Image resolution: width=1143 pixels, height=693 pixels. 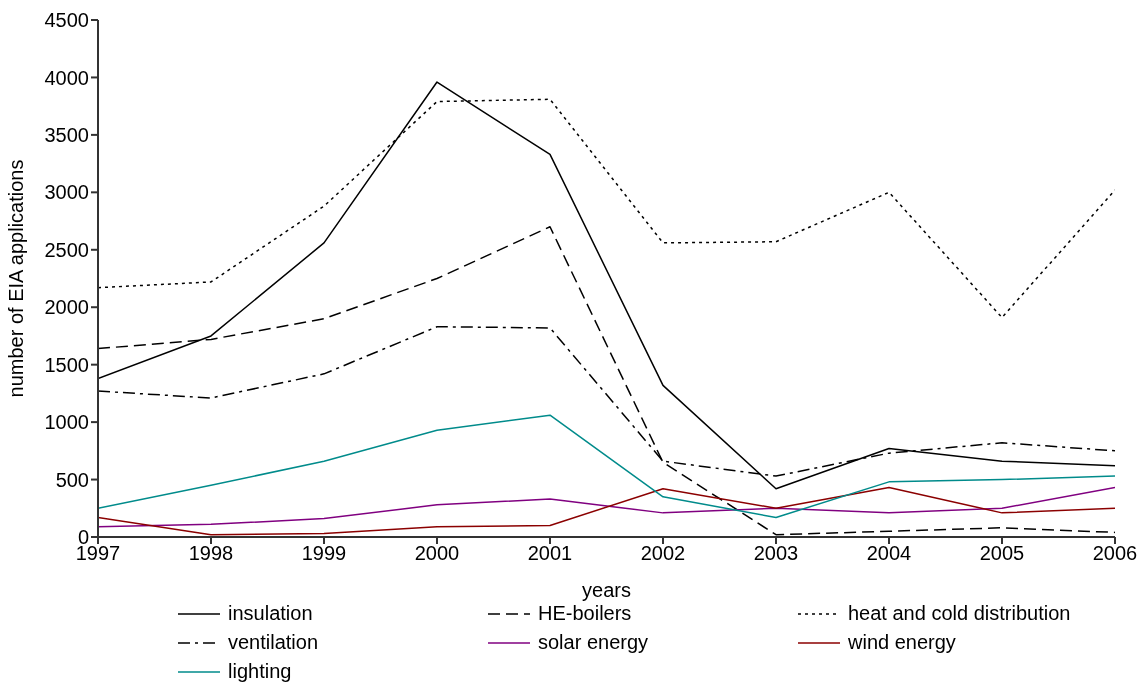 What do you see at coordinates (211, 553) in the screenshot?
I see `x-tick-label: 1998` at bounding box center [211, 553].